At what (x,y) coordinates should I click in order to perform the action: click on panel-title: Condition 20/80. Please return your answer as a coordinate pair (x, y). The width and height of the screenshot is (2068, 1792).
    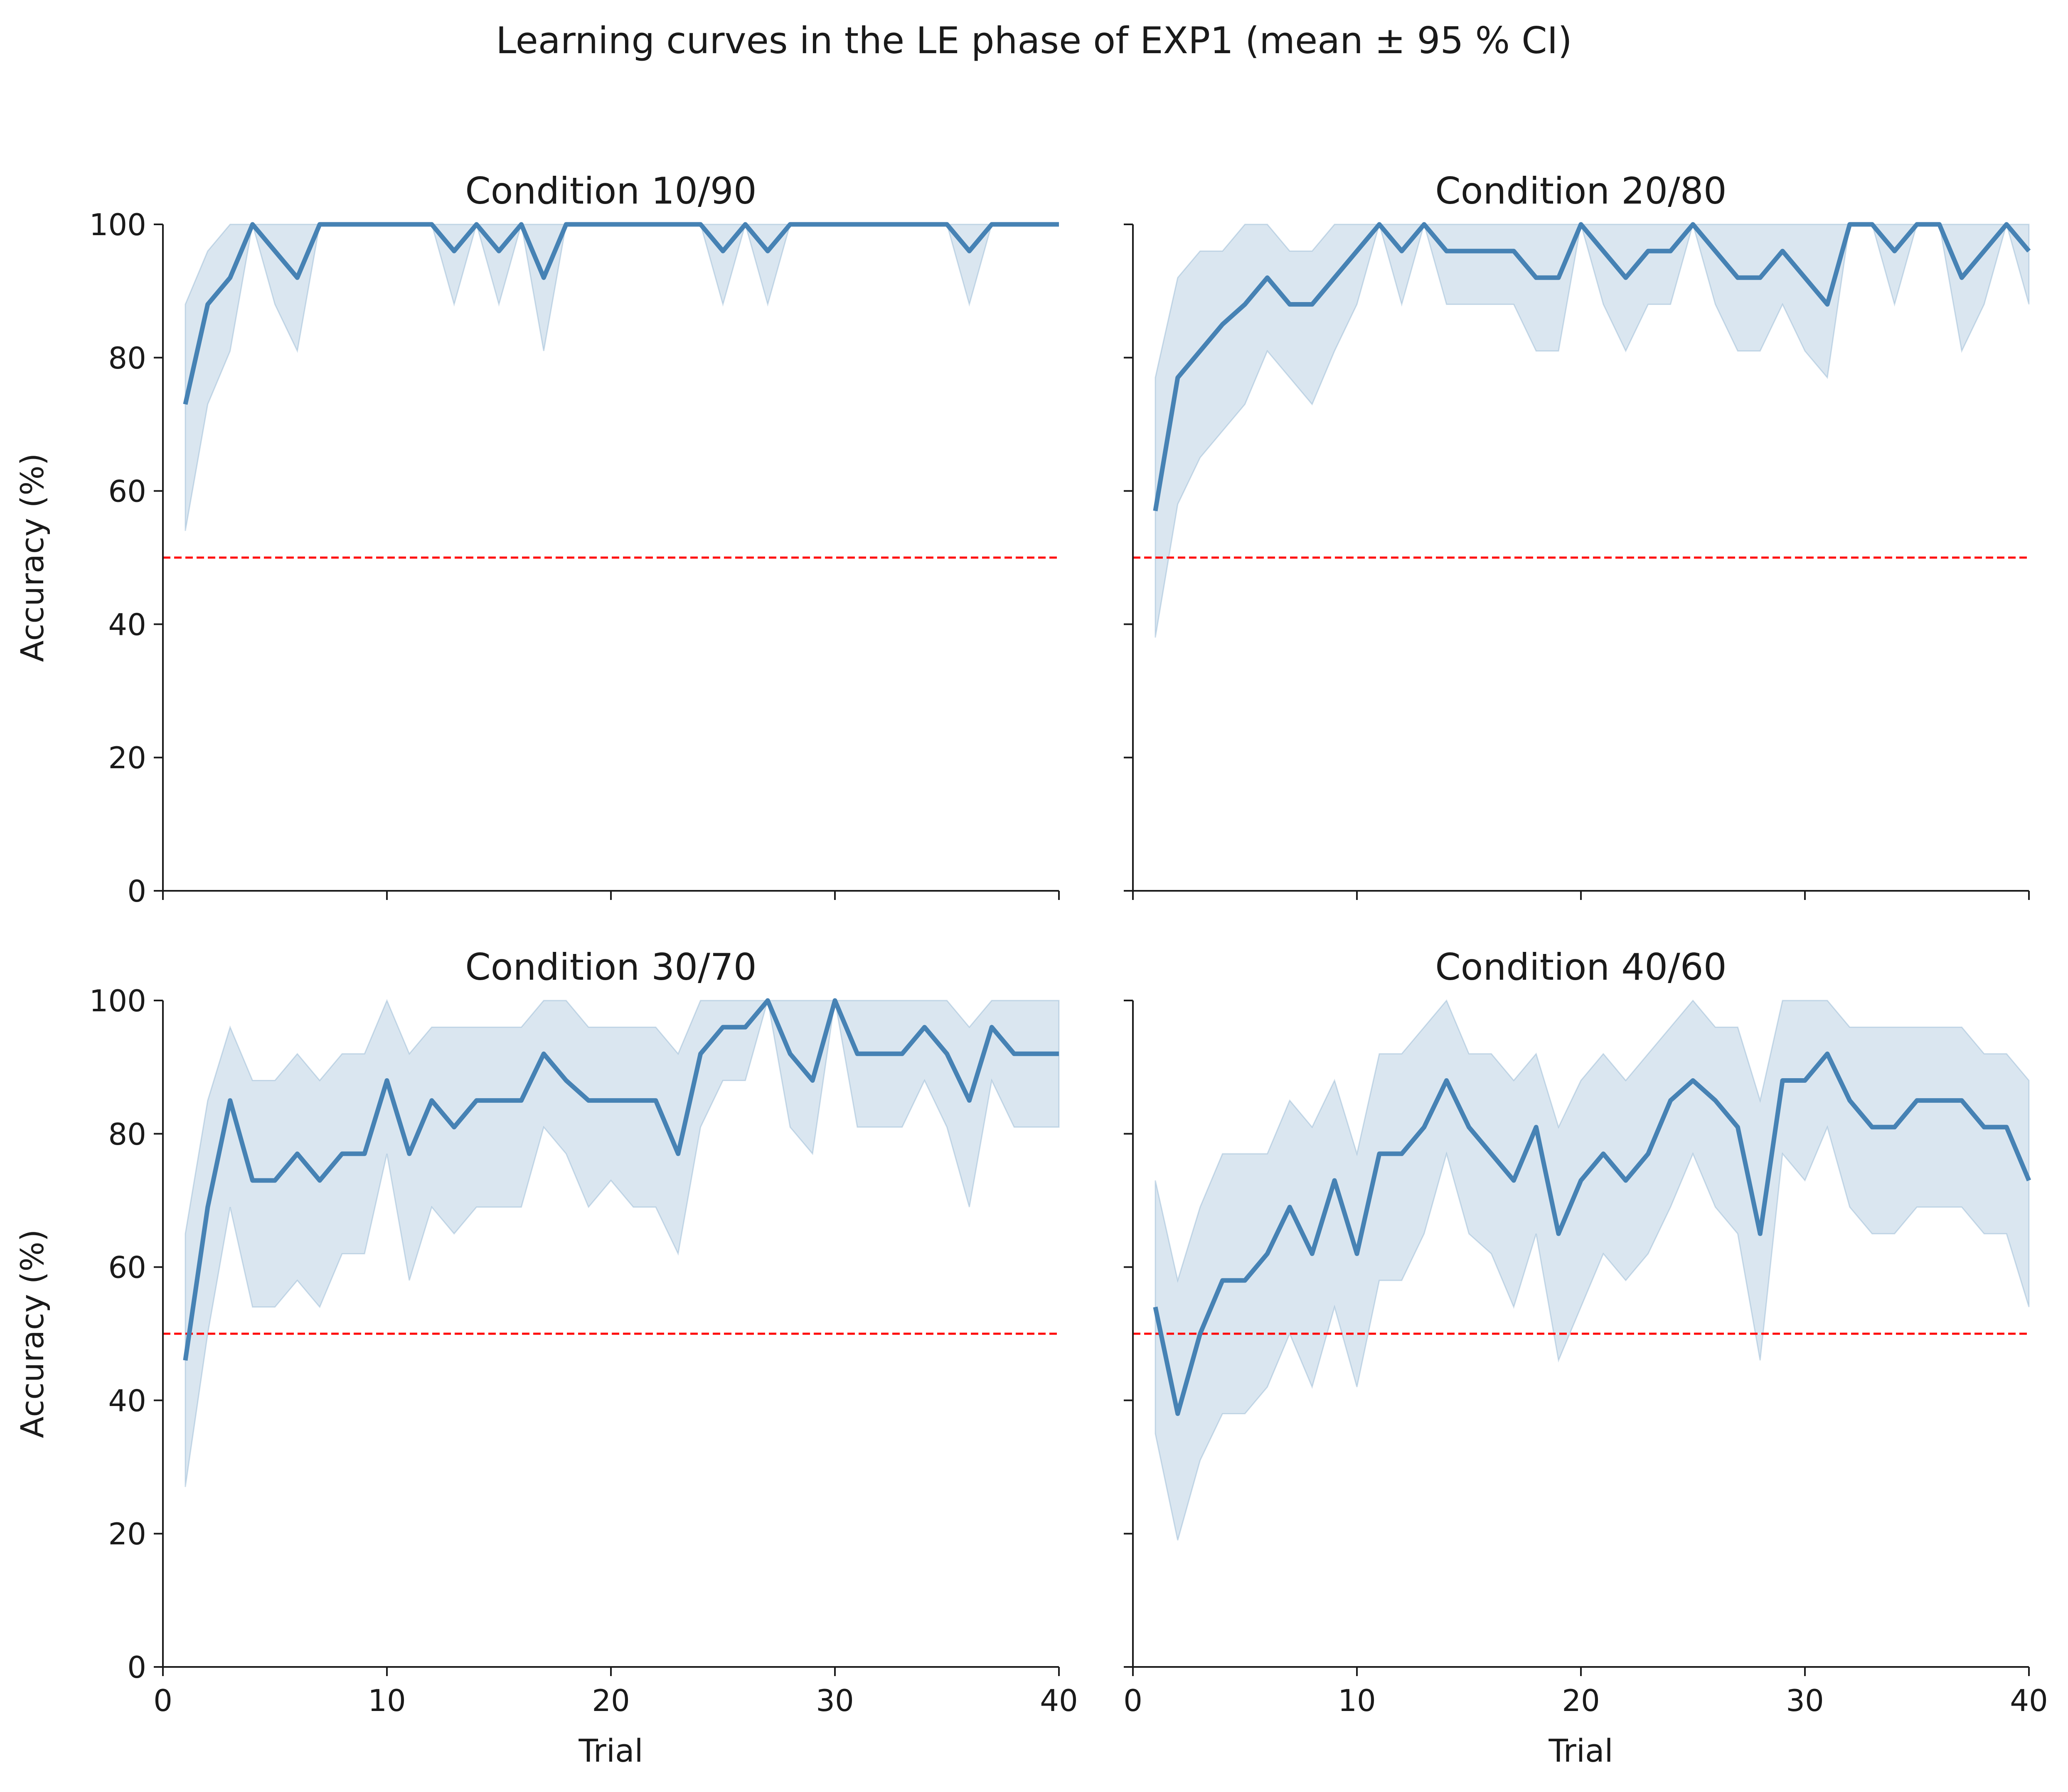
    Looking at the image, I should click on (1581, 191).